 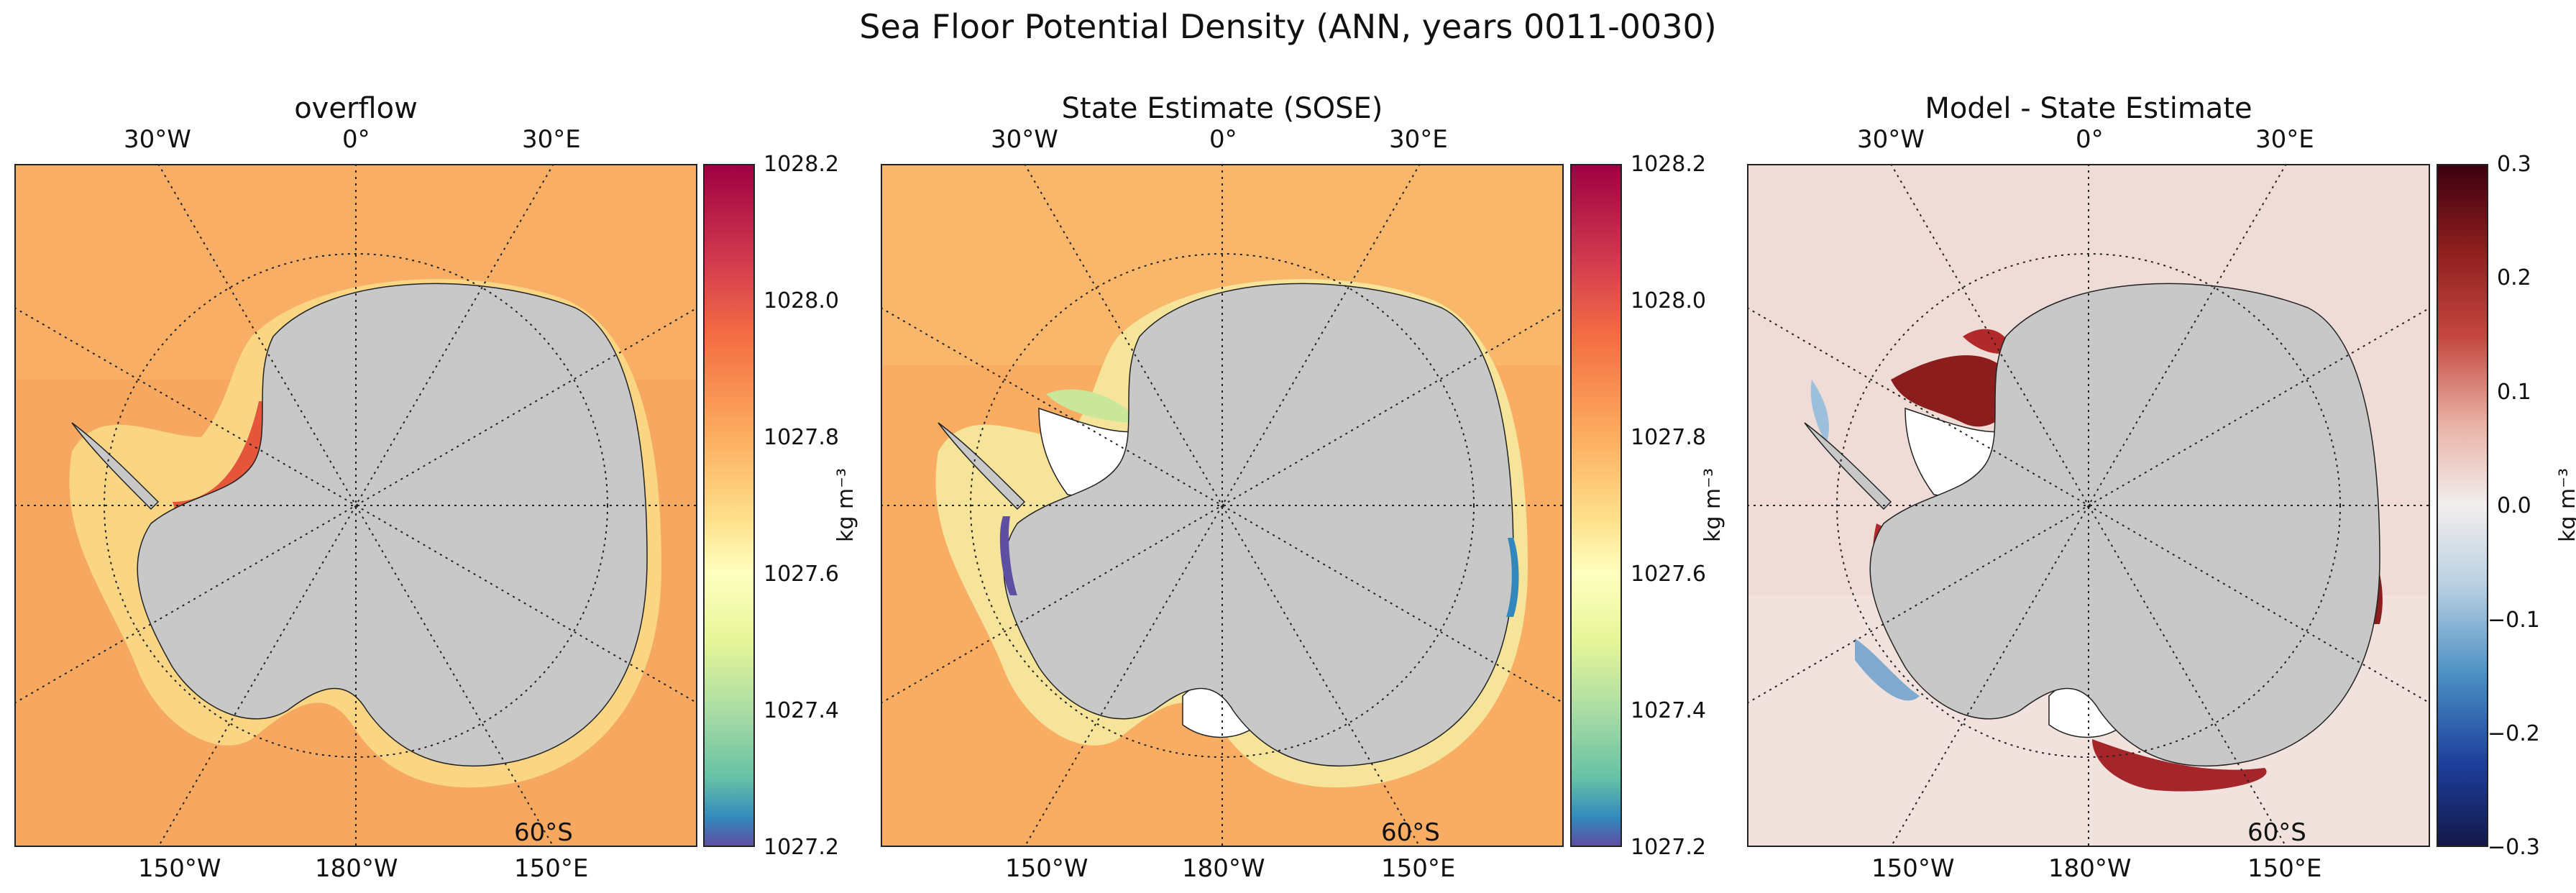 I want to click on colorbar-difference, so click(x=2462, y=505).